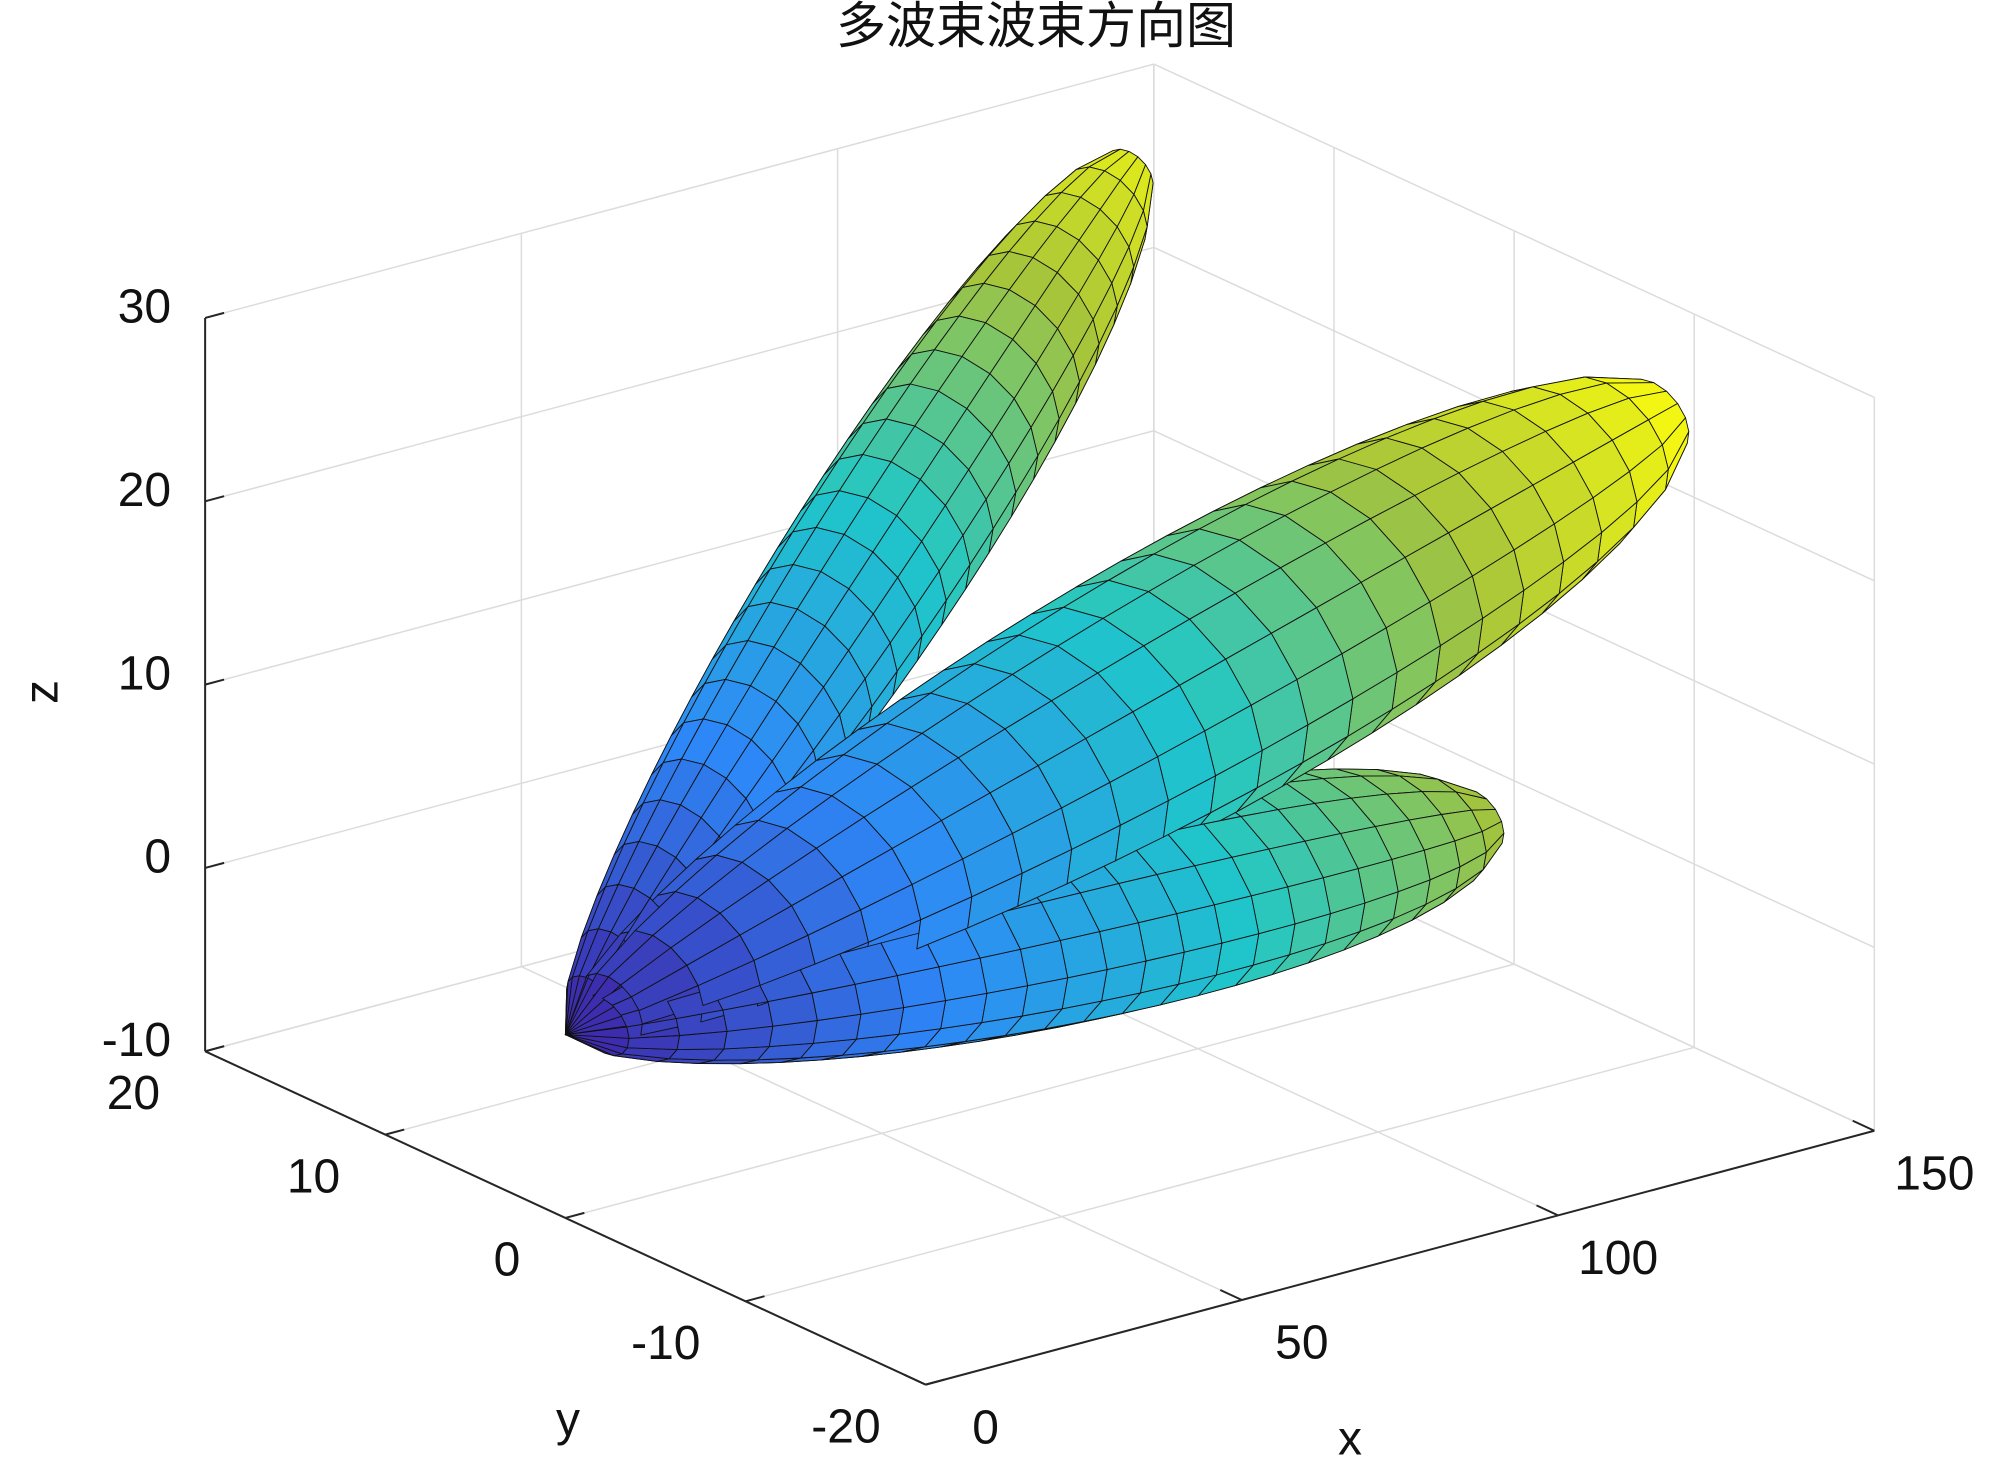 The height and width of the screenshot is (1462, 2000). I want to click on y-axis-label: y, so click(568, 1420).